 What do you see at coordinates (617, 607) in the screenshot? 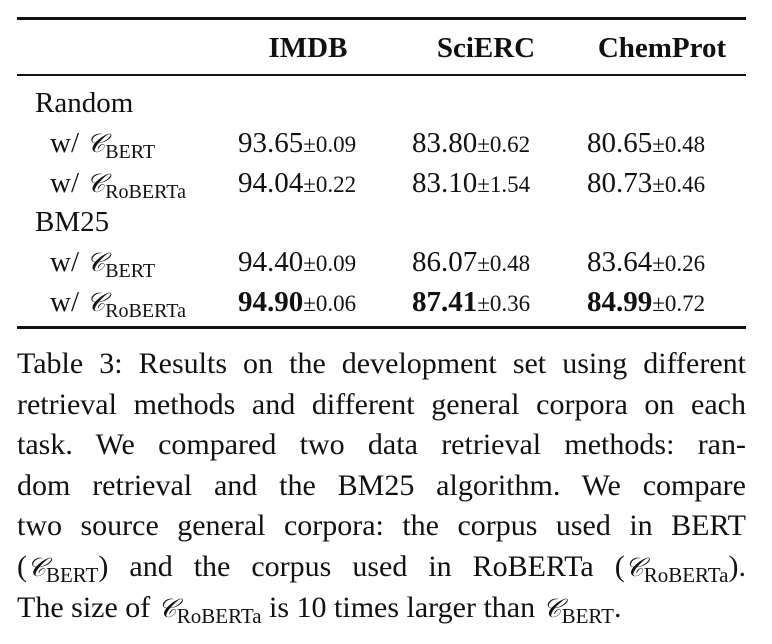
I see `caption-text: .` at bounding box center [617, 607].